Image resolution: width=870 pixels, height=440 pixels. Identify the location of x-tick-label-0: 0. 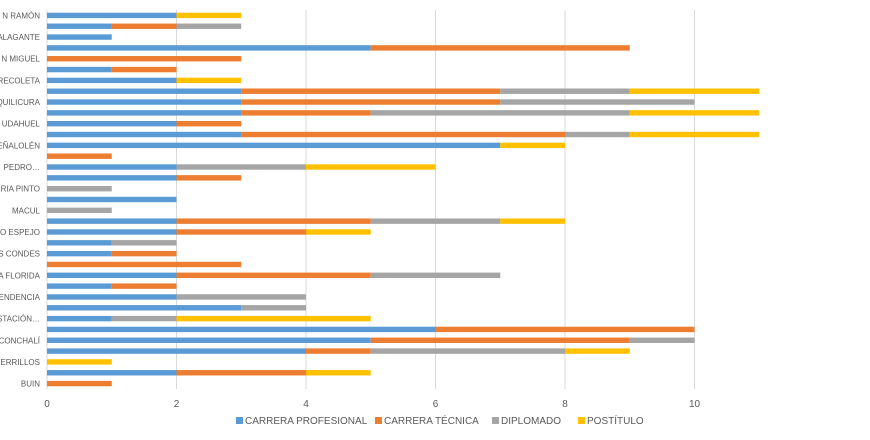
(47, 404).